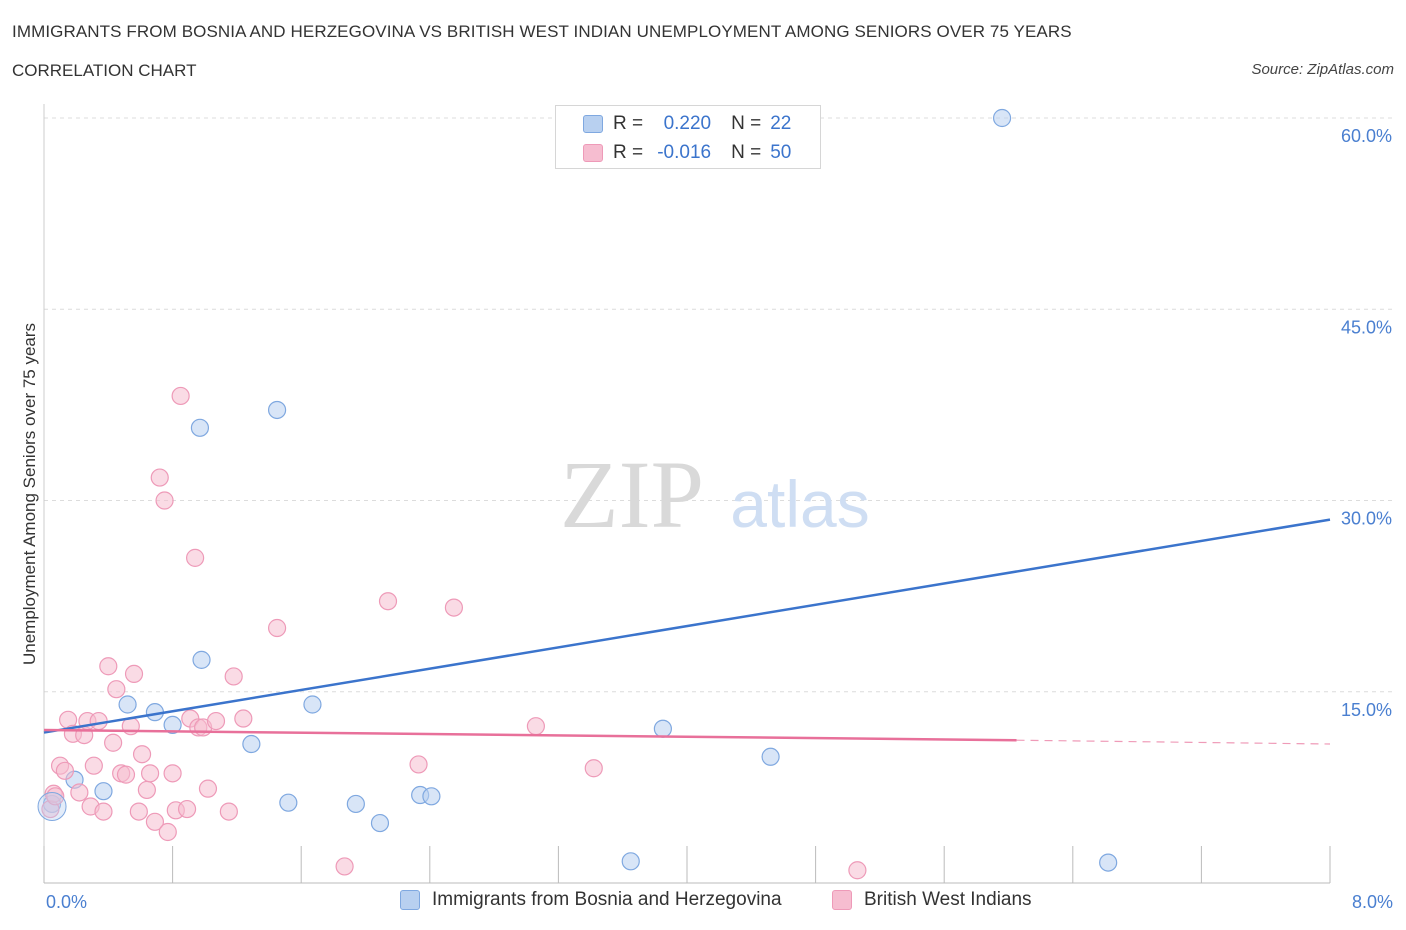 This screenshot has width=1406, height=930. I want to click on y-axis-title: Unemployment Among Seniors over 75 years, so click(29, 494).